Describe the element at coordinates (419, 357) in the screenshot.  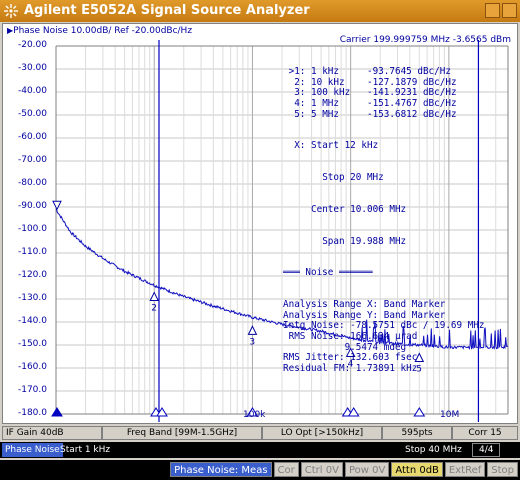
I see `marker-5-icon` at that location.